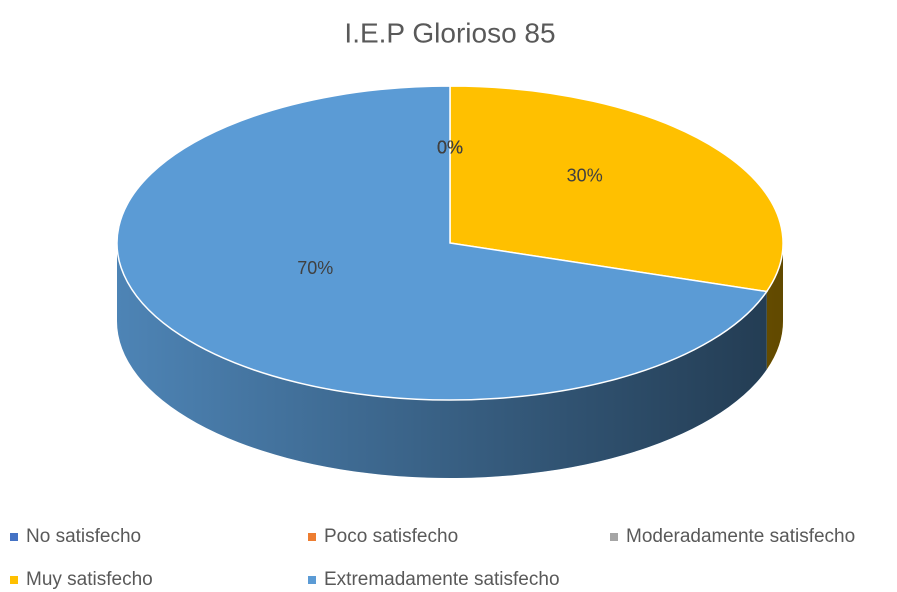 The image size is (897, 592). I want to click on chart-title: I.E.P Glorioso 85, so click(449, 32).